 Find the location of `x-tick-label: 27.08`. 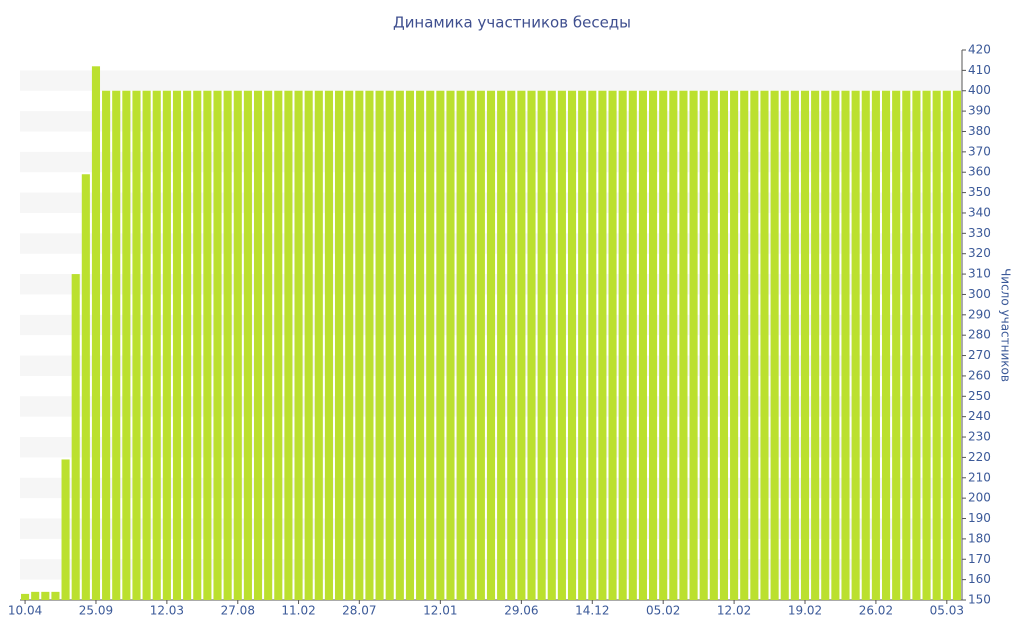

x-tick-label: 27.08 is located at coordinates (238, 611).